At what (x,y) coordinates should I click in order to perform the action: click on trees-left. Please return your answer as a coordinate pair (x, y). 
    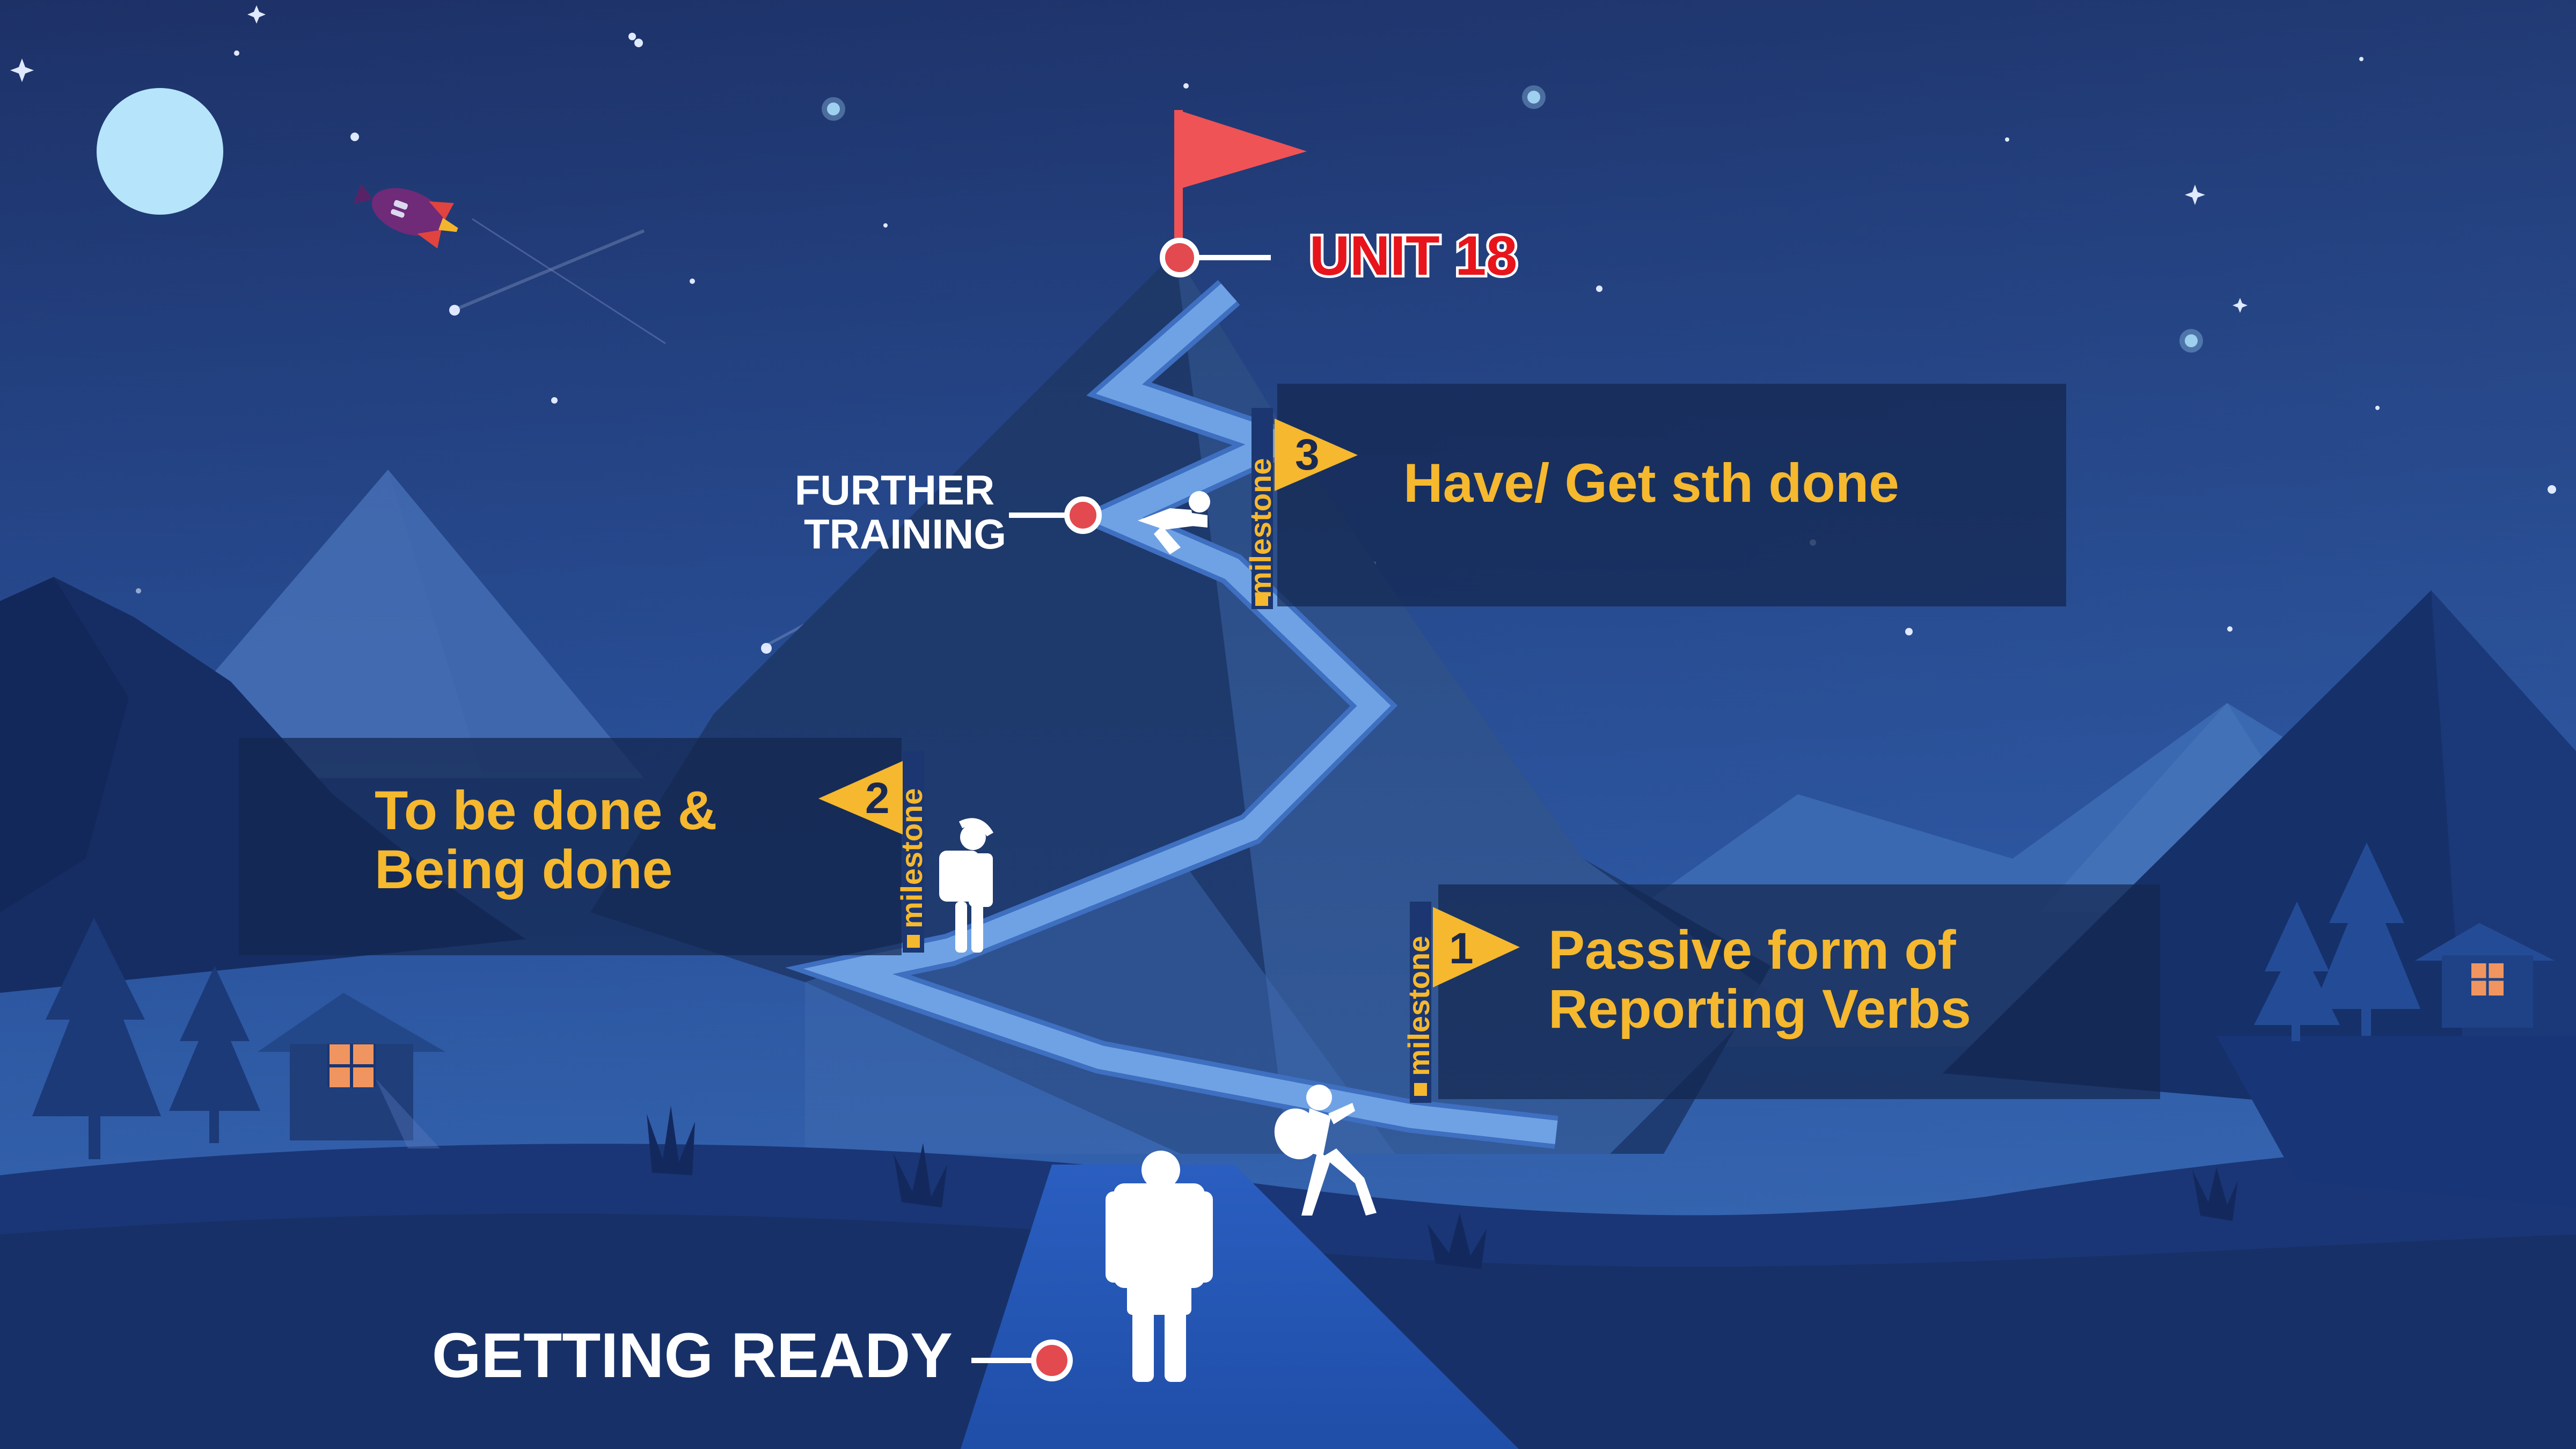
    Looking at the image, I should click on (146, 1038).